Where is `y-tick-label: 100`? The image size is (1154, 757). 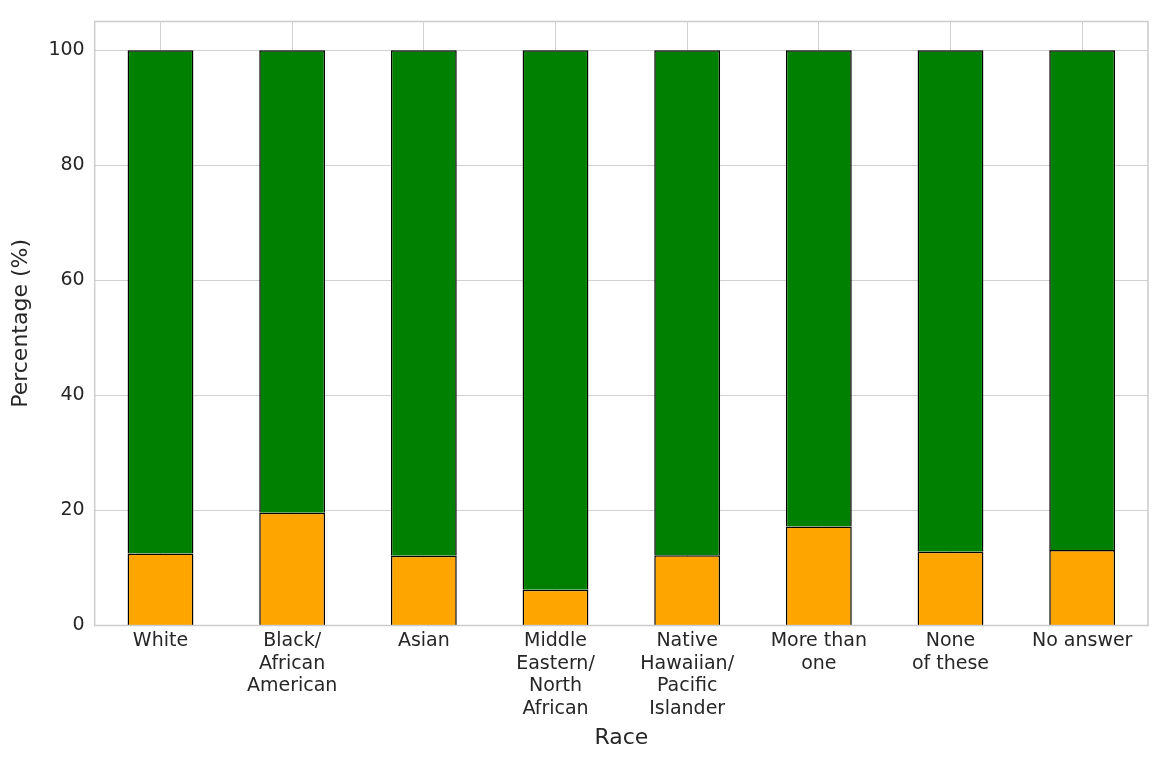
y-tick-label: 100 is located at coordinates (66, 48).